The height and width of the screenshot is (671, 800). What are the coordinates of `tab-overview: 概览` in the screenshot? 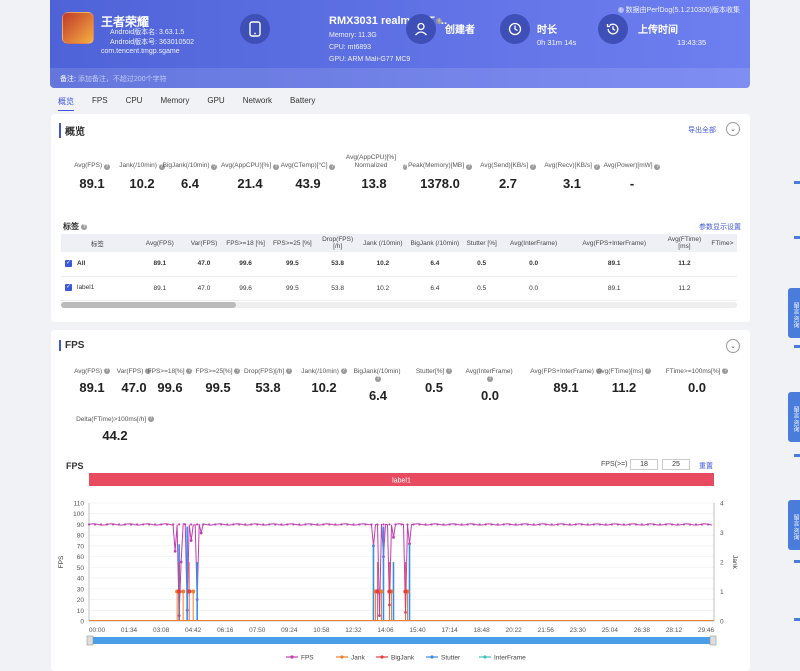 It's located at (66, 103).